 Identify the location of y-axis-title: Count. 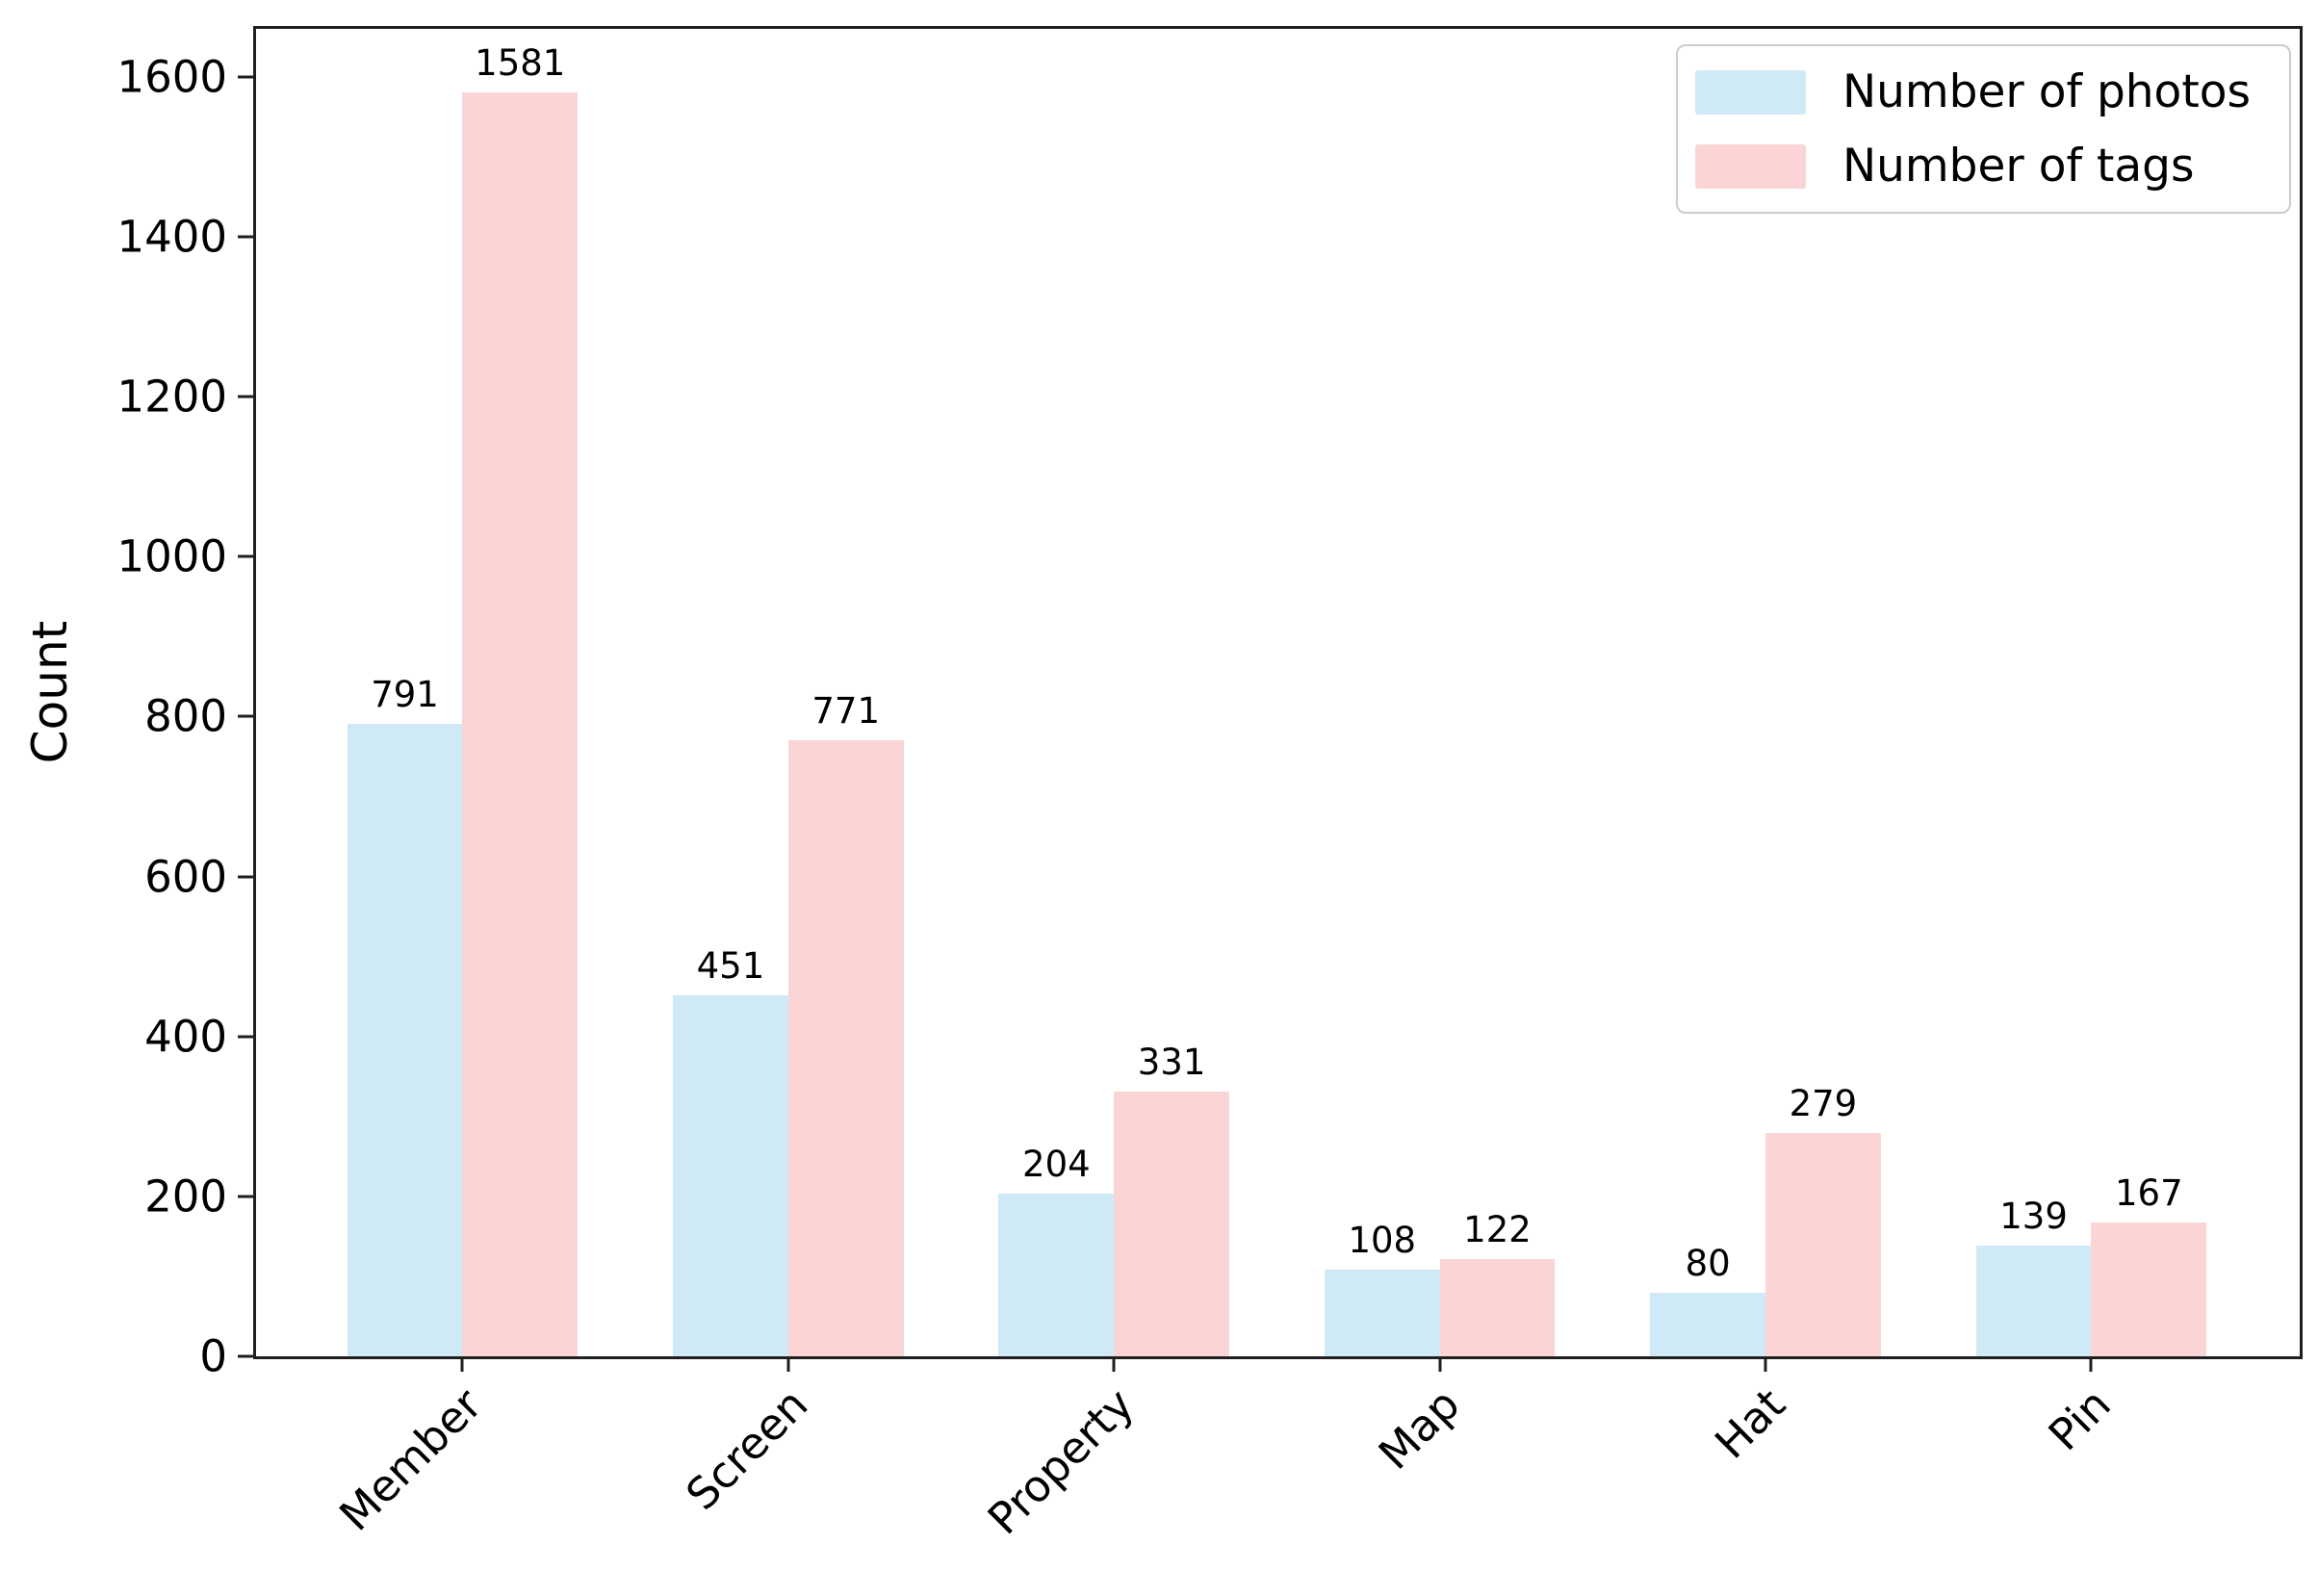
(50, 692).